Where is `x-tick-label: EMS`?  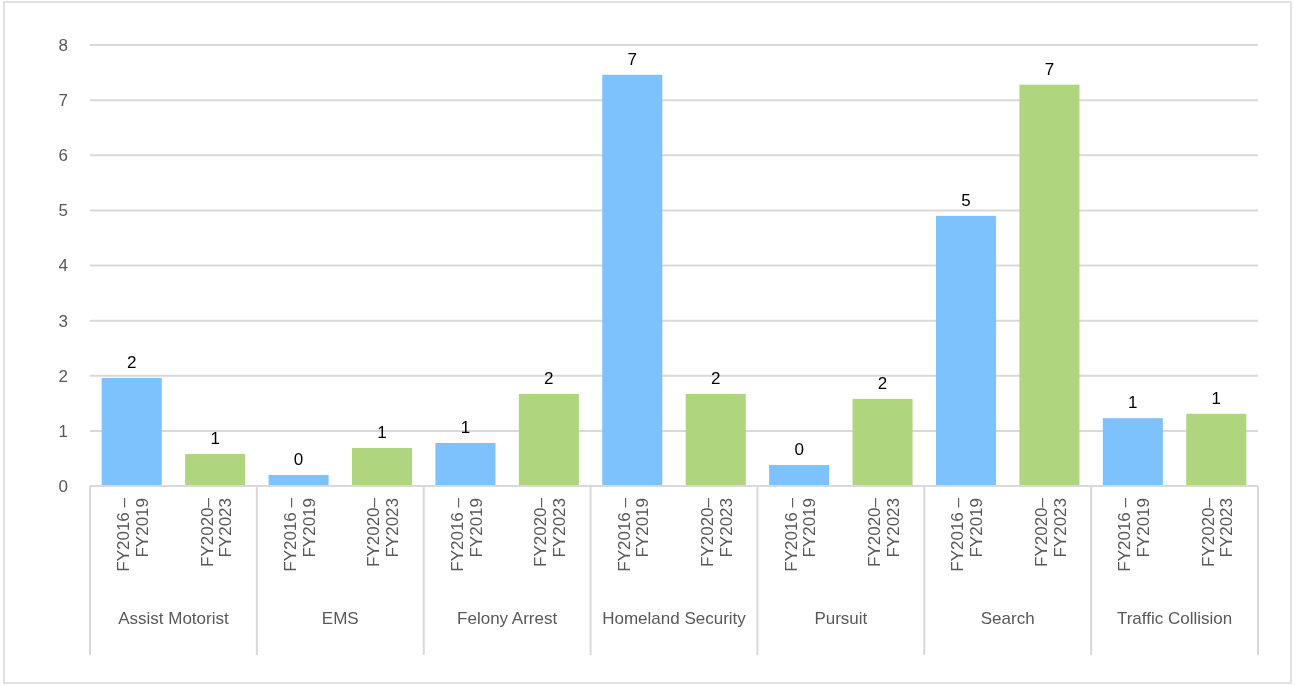 x-tick-label: EMS is located at coordinates (340, 618).